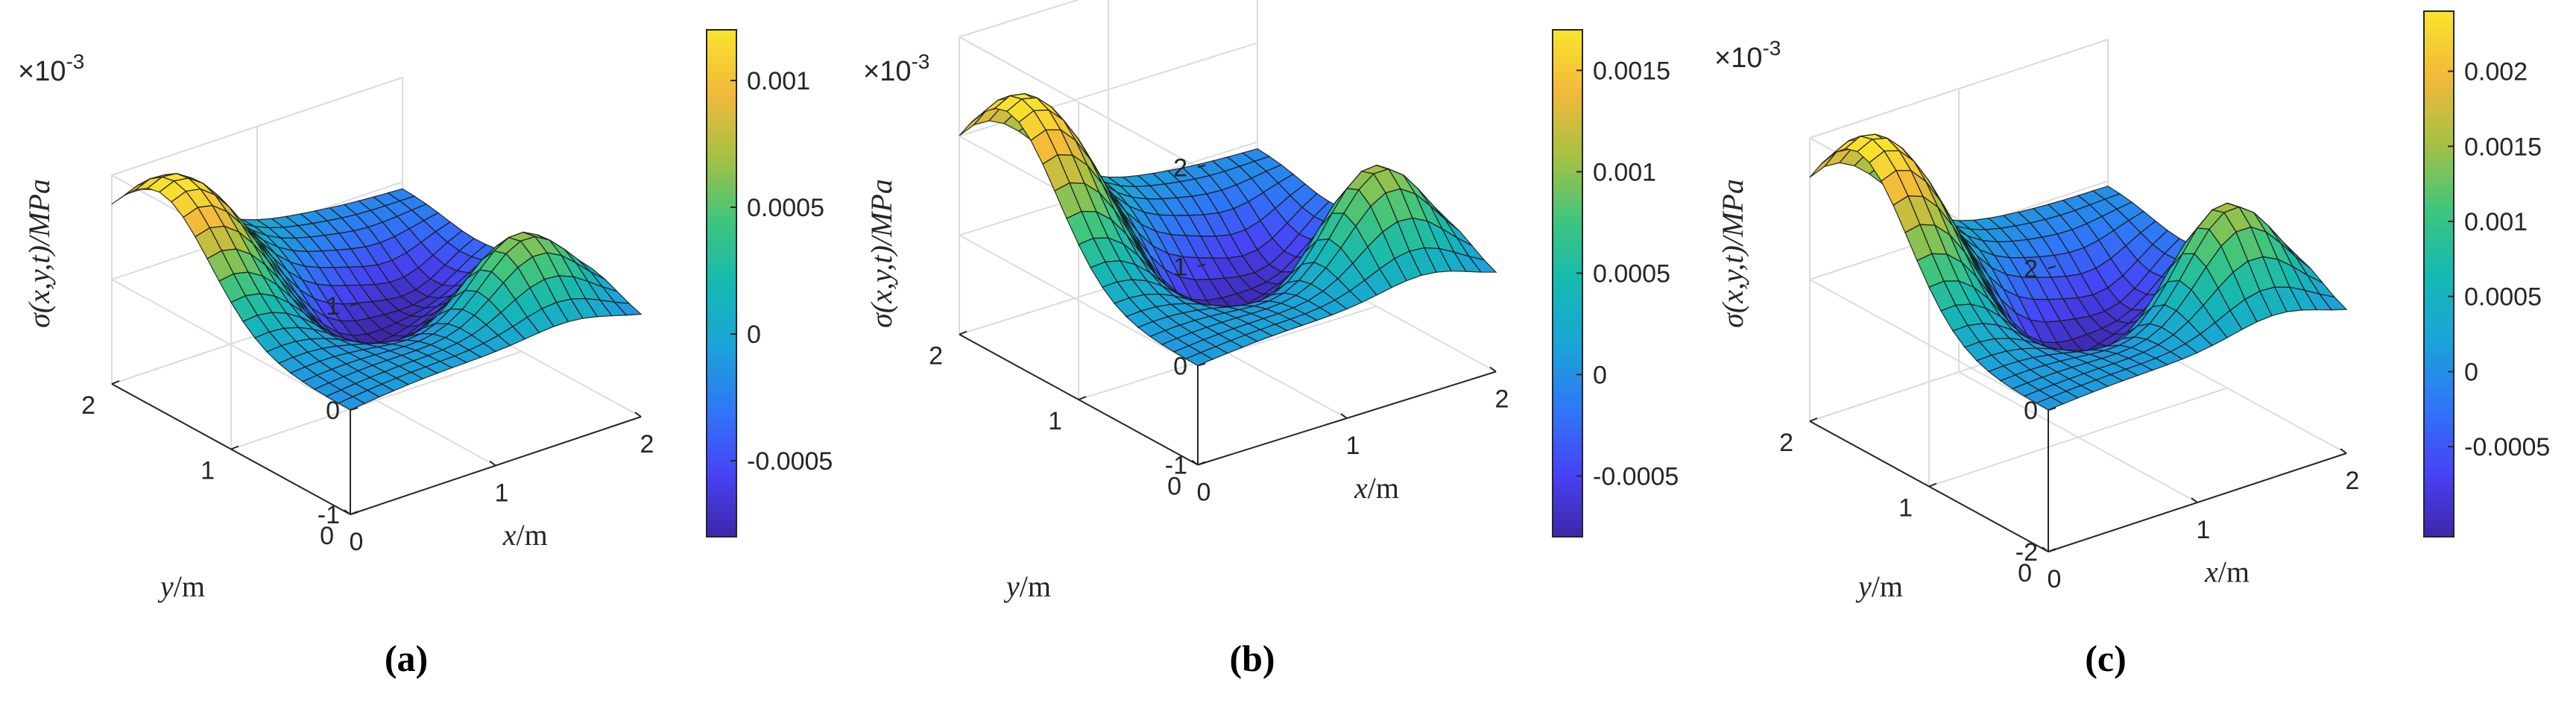 This screenshot has height=706, width=2576. What do you see at coordinates (2503, 147) in the screenshot?
I see `colorbar-tick-label: 0.0015` at bounding box center [2503, 147].